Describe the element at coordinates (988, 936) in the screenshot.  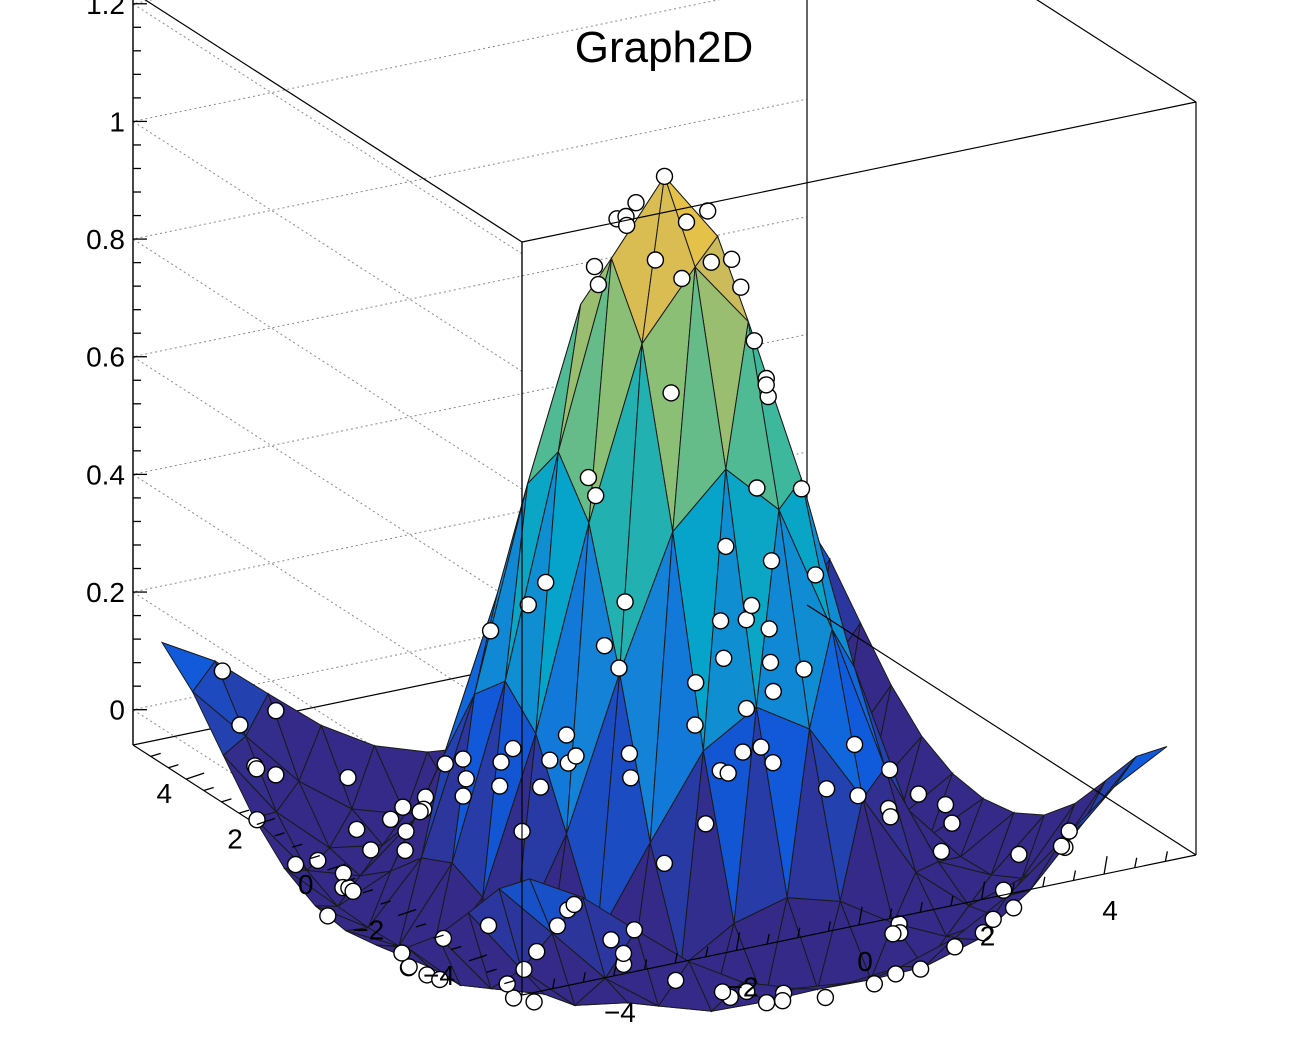
I see `x-tick-label: 2` at that location.